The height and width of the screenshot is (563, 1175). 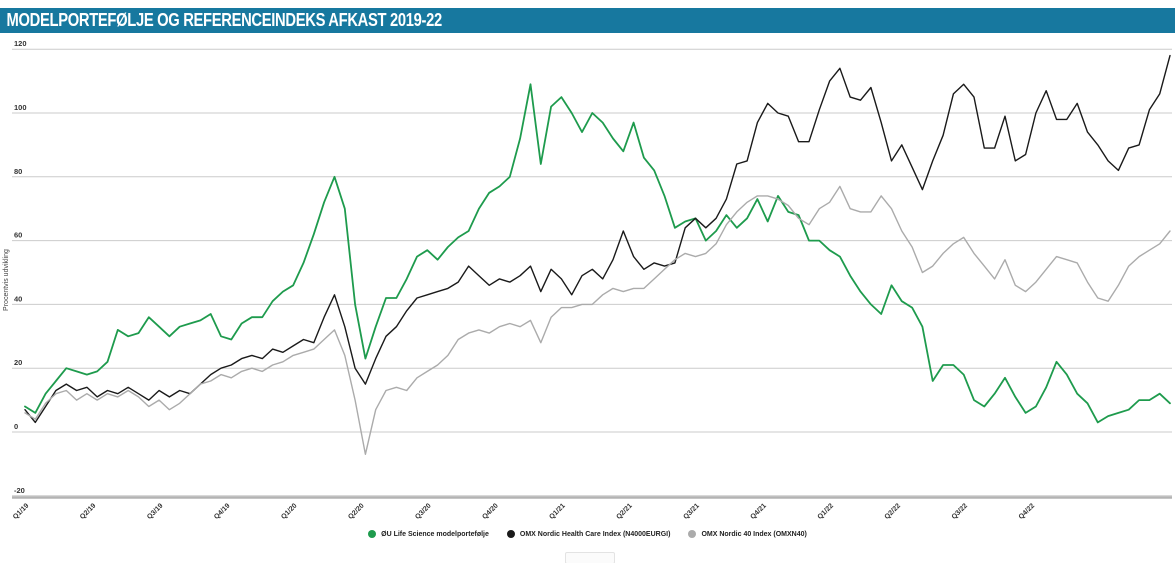 I want to click on x-tick-label: Q4/19, so click(x=222, y=511).